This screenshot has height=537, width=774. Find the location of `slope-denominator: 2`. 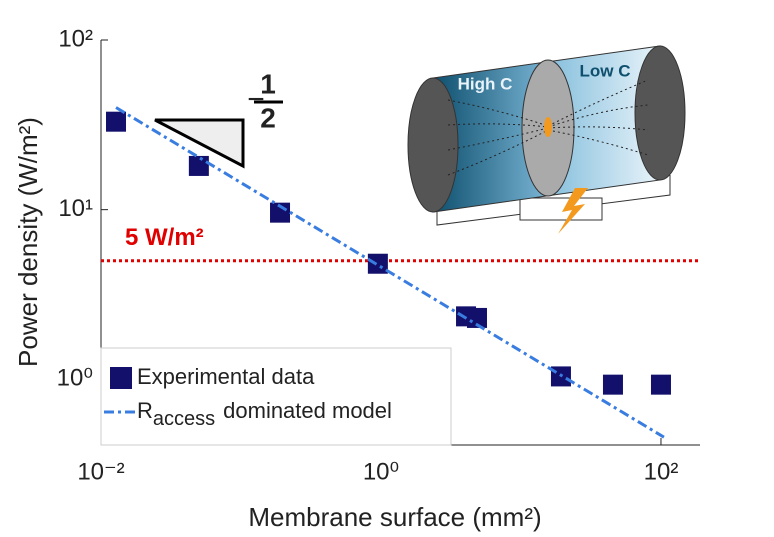

slope-denominator: 2 is located at coordinates (268, 117).